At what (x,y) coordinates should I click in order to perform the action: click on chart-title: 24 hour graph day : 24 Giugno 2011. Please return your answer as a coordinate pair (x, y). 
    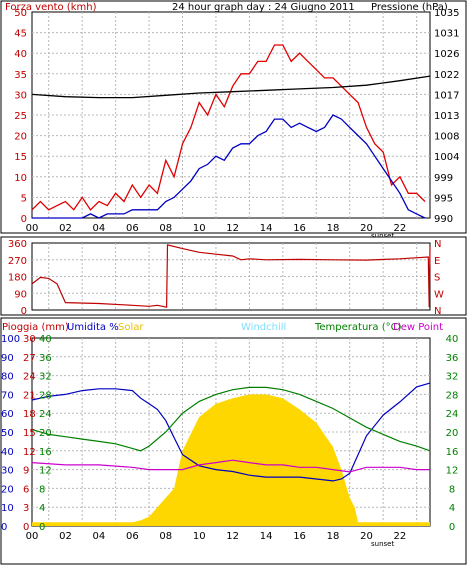
    Looking at the image, I should click on (263, 7).